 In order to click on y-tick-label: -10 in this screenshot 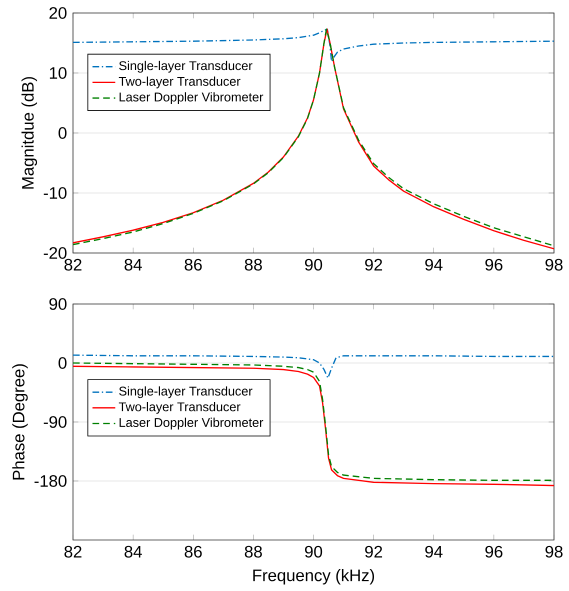, I will do `click(55, 193)`.